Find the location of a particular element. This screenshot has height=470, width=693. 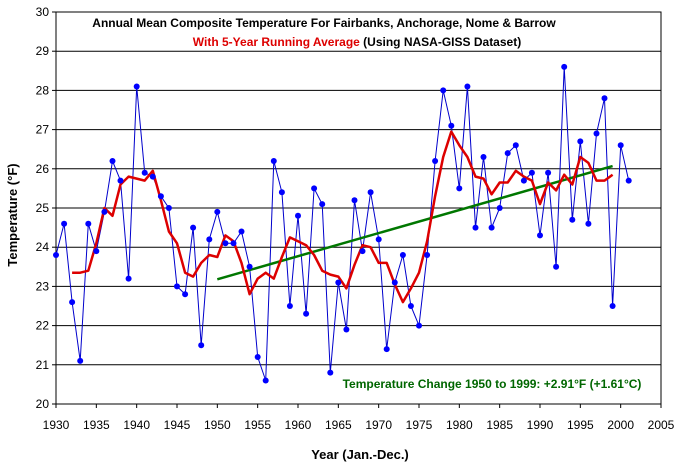

x-tick-label: 1980 is located at coordinates (459, 425).